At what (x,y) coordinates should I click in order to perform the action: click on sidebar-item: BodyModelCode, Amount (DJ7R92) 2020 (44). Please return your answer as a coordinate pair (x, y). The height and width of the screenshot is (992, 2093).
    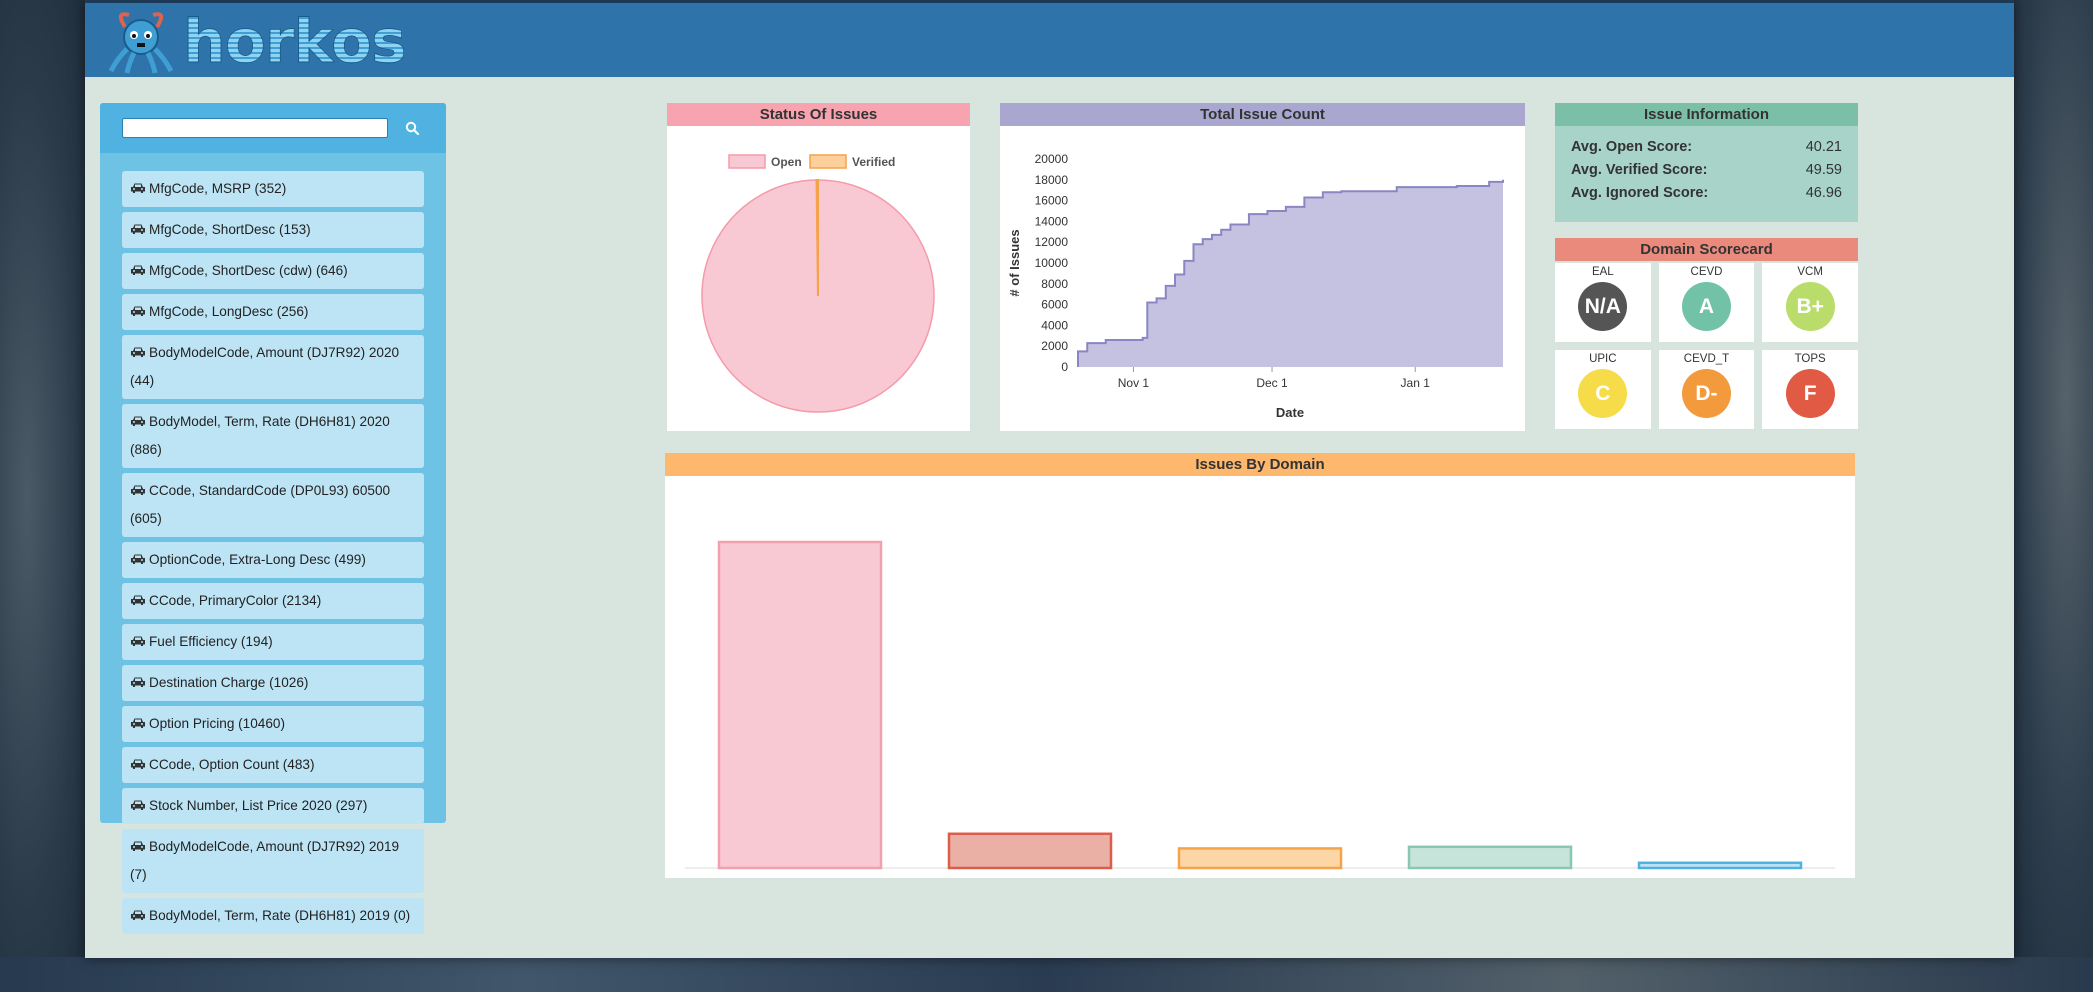
    Looking at the image, I should click on (273, 367).